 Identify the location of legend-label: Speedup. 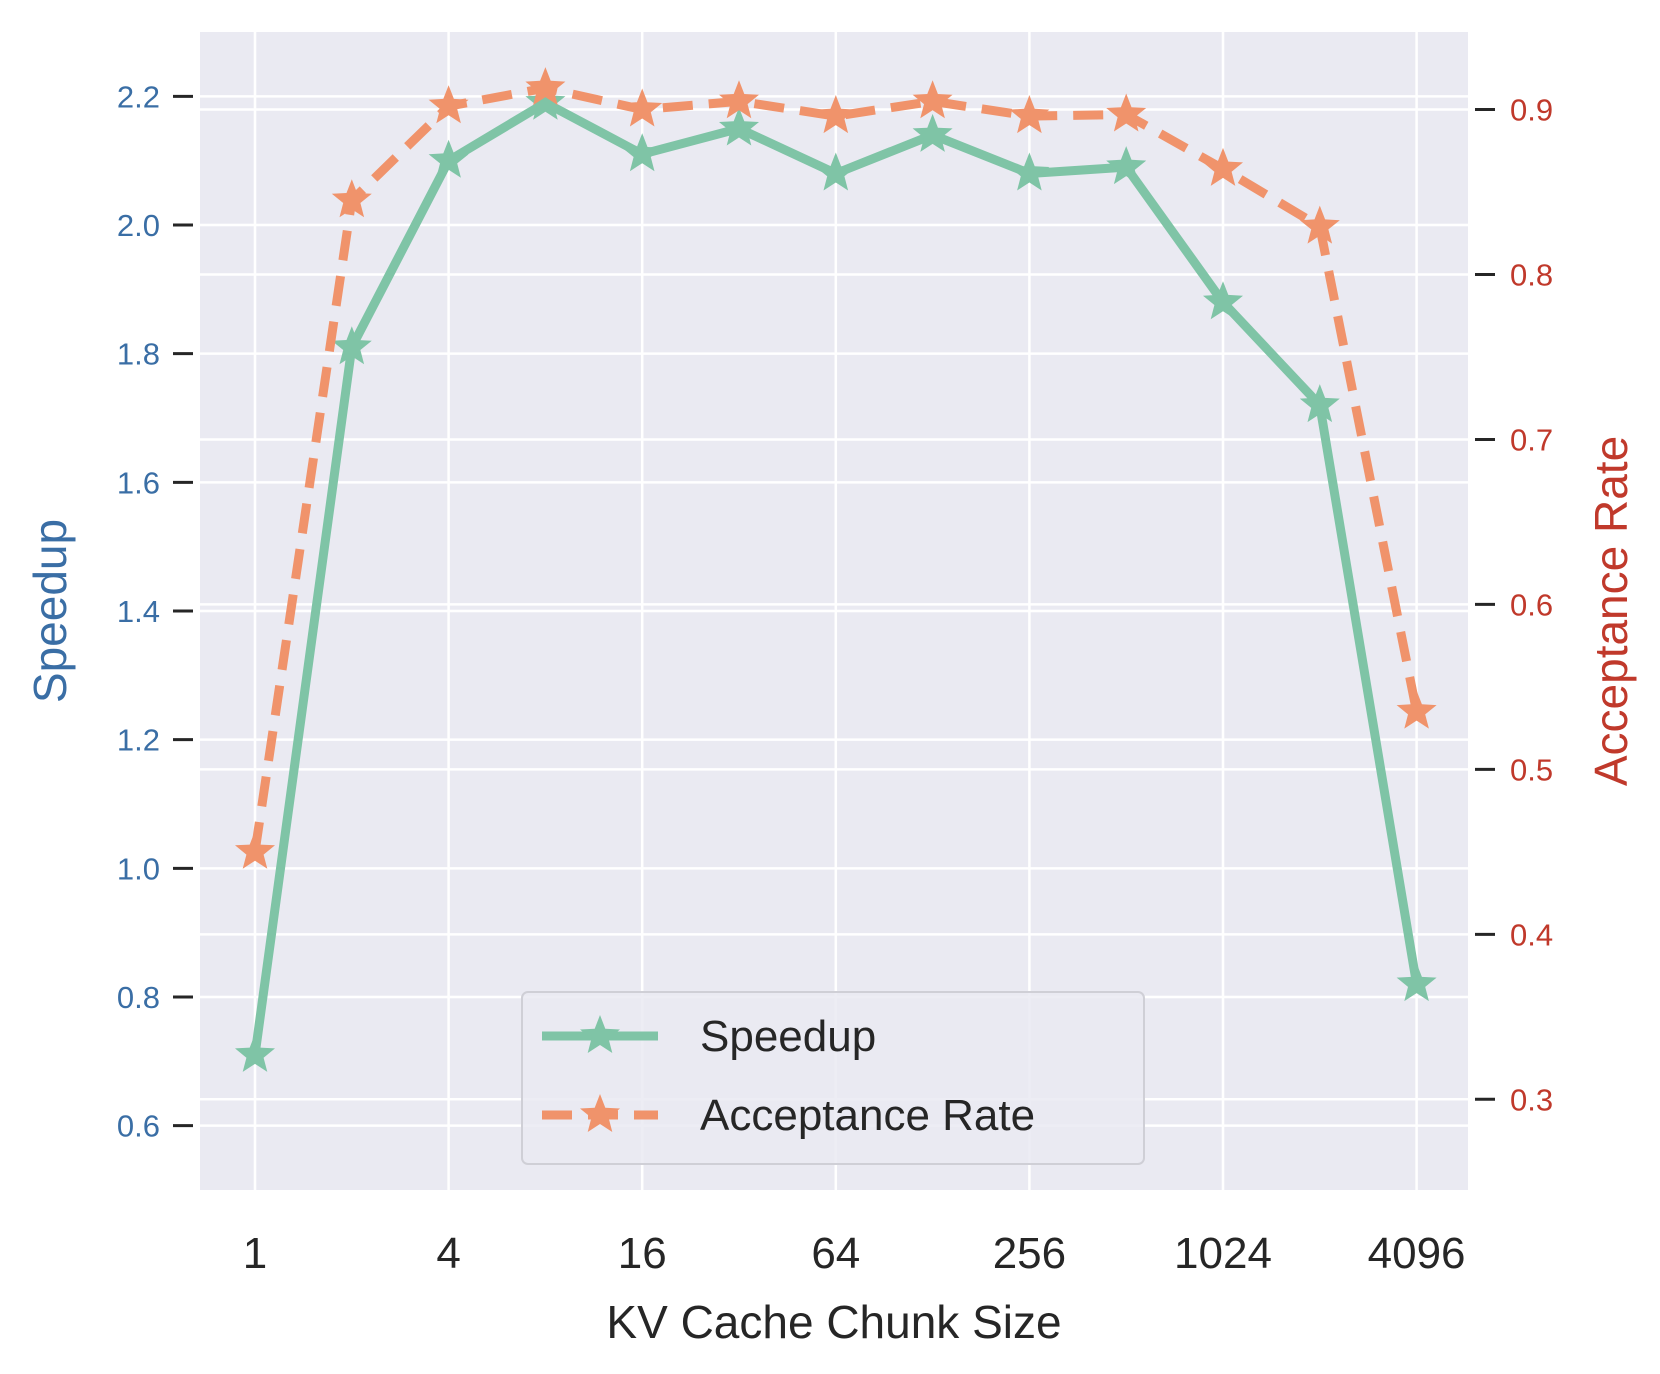
(788, 1036).